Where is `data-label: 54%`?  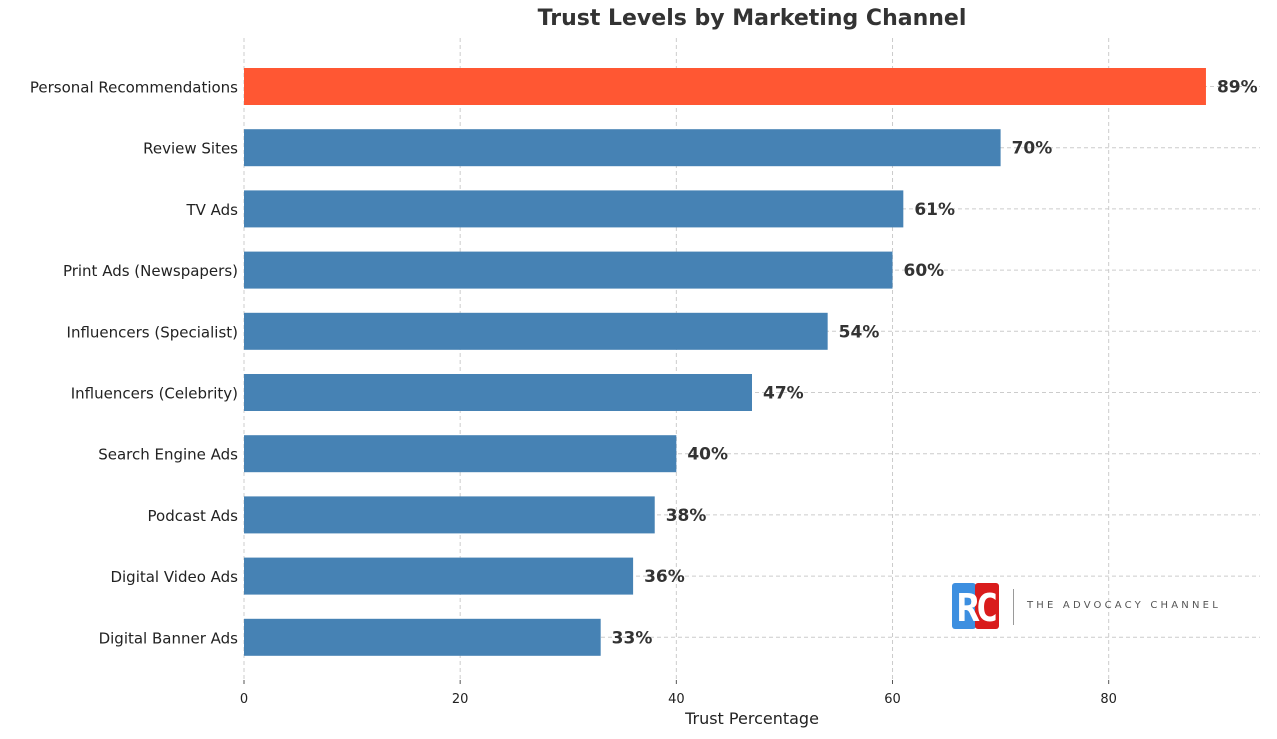
data-label: 54% is located at coordinates (859, 332).